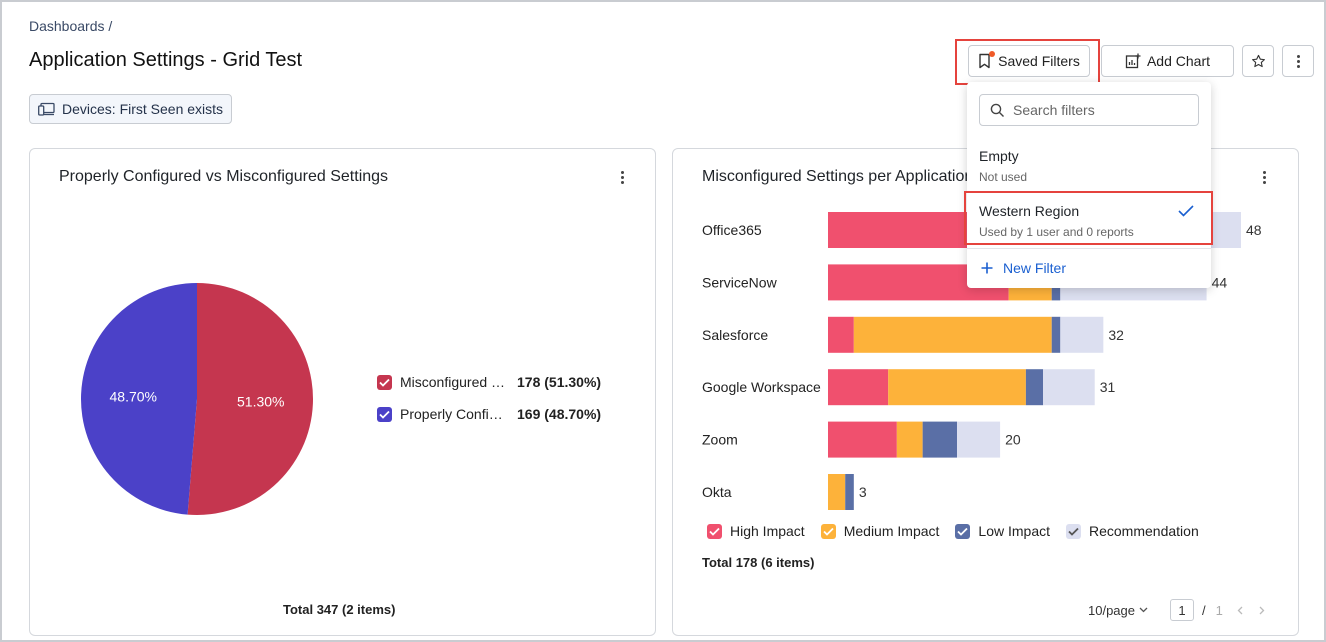  Describe the element at coordinates (1089, 248) in the screenshot. I see `dropdown-divider` at that location.